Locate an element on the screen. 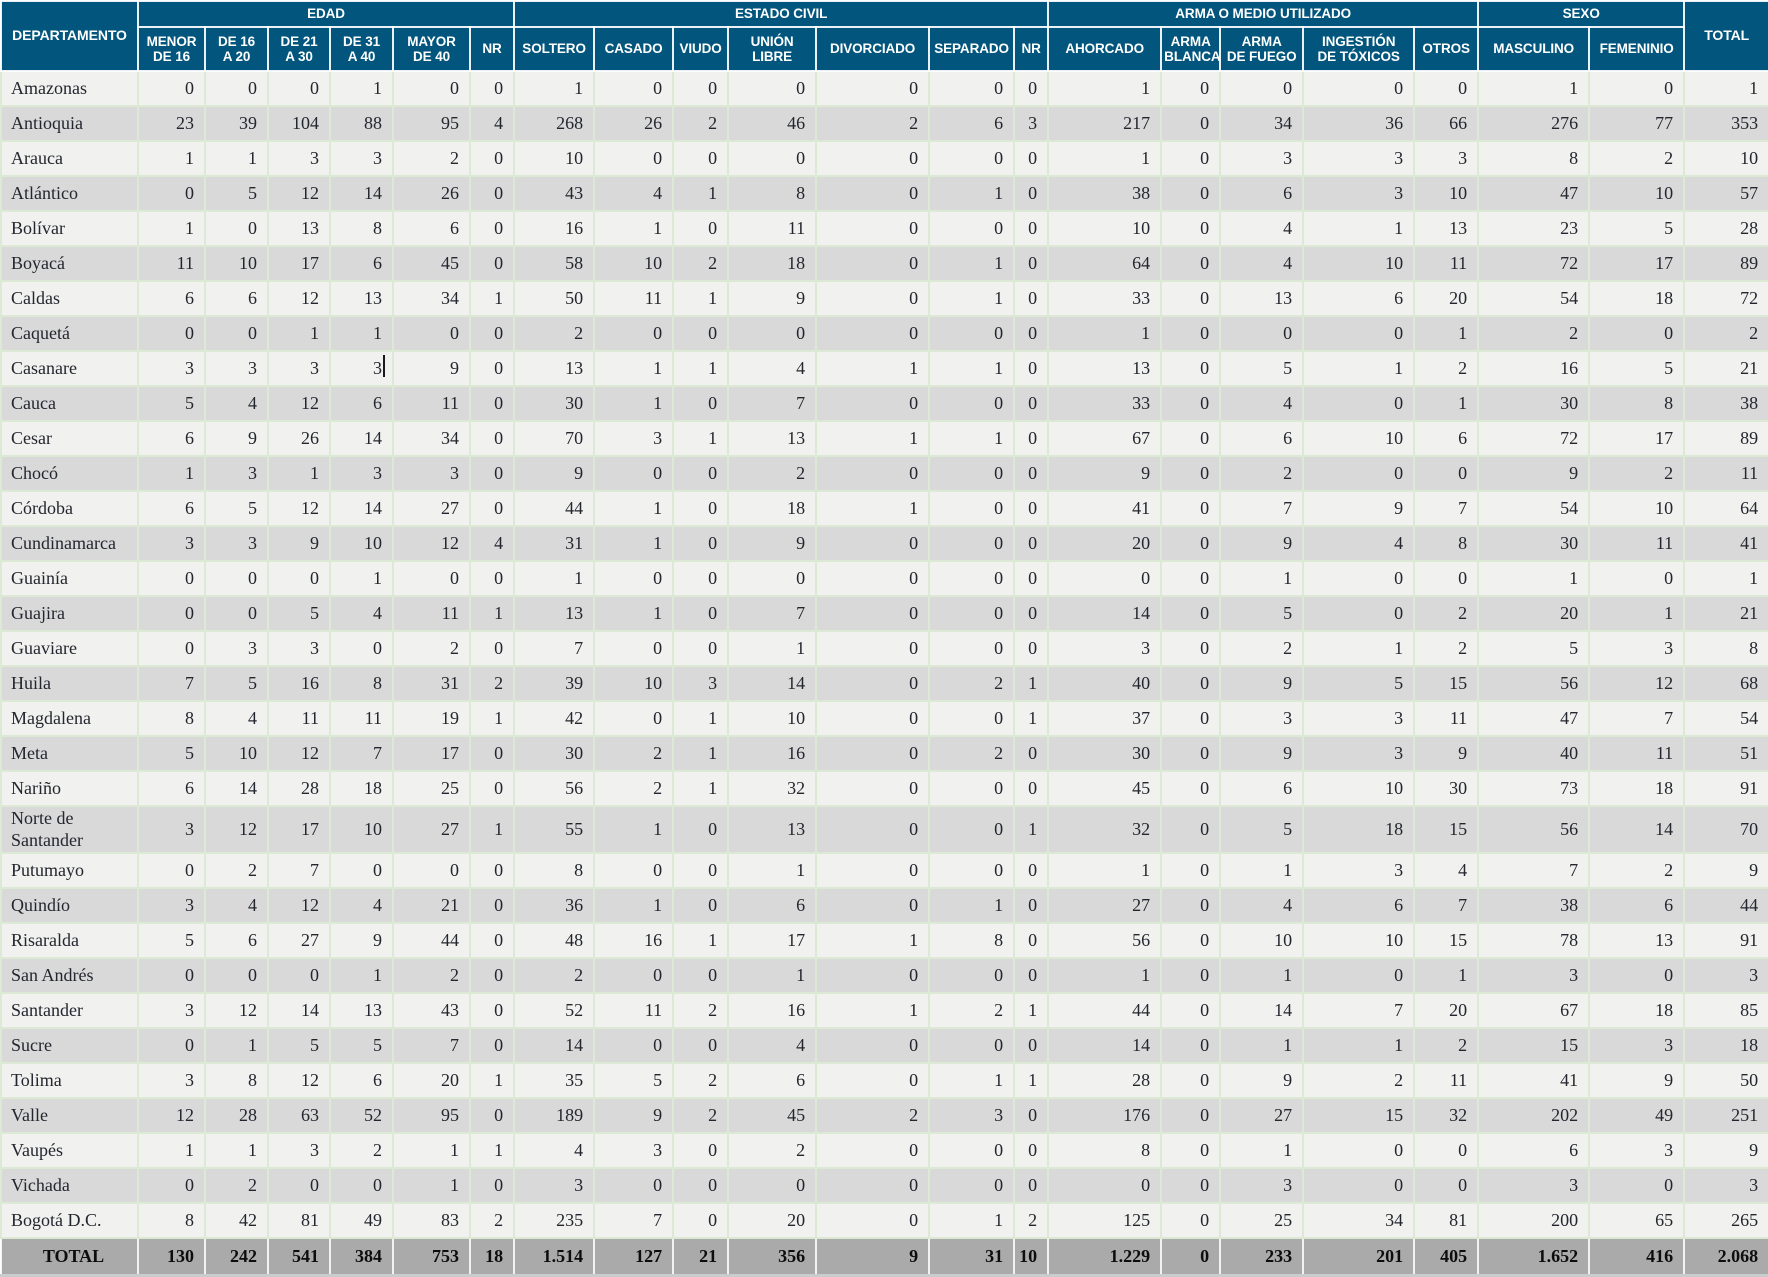 Image resolution: width=1768 pixels, height=1277 pixels. value-cell: 26 is located at coordinates (431, 193).